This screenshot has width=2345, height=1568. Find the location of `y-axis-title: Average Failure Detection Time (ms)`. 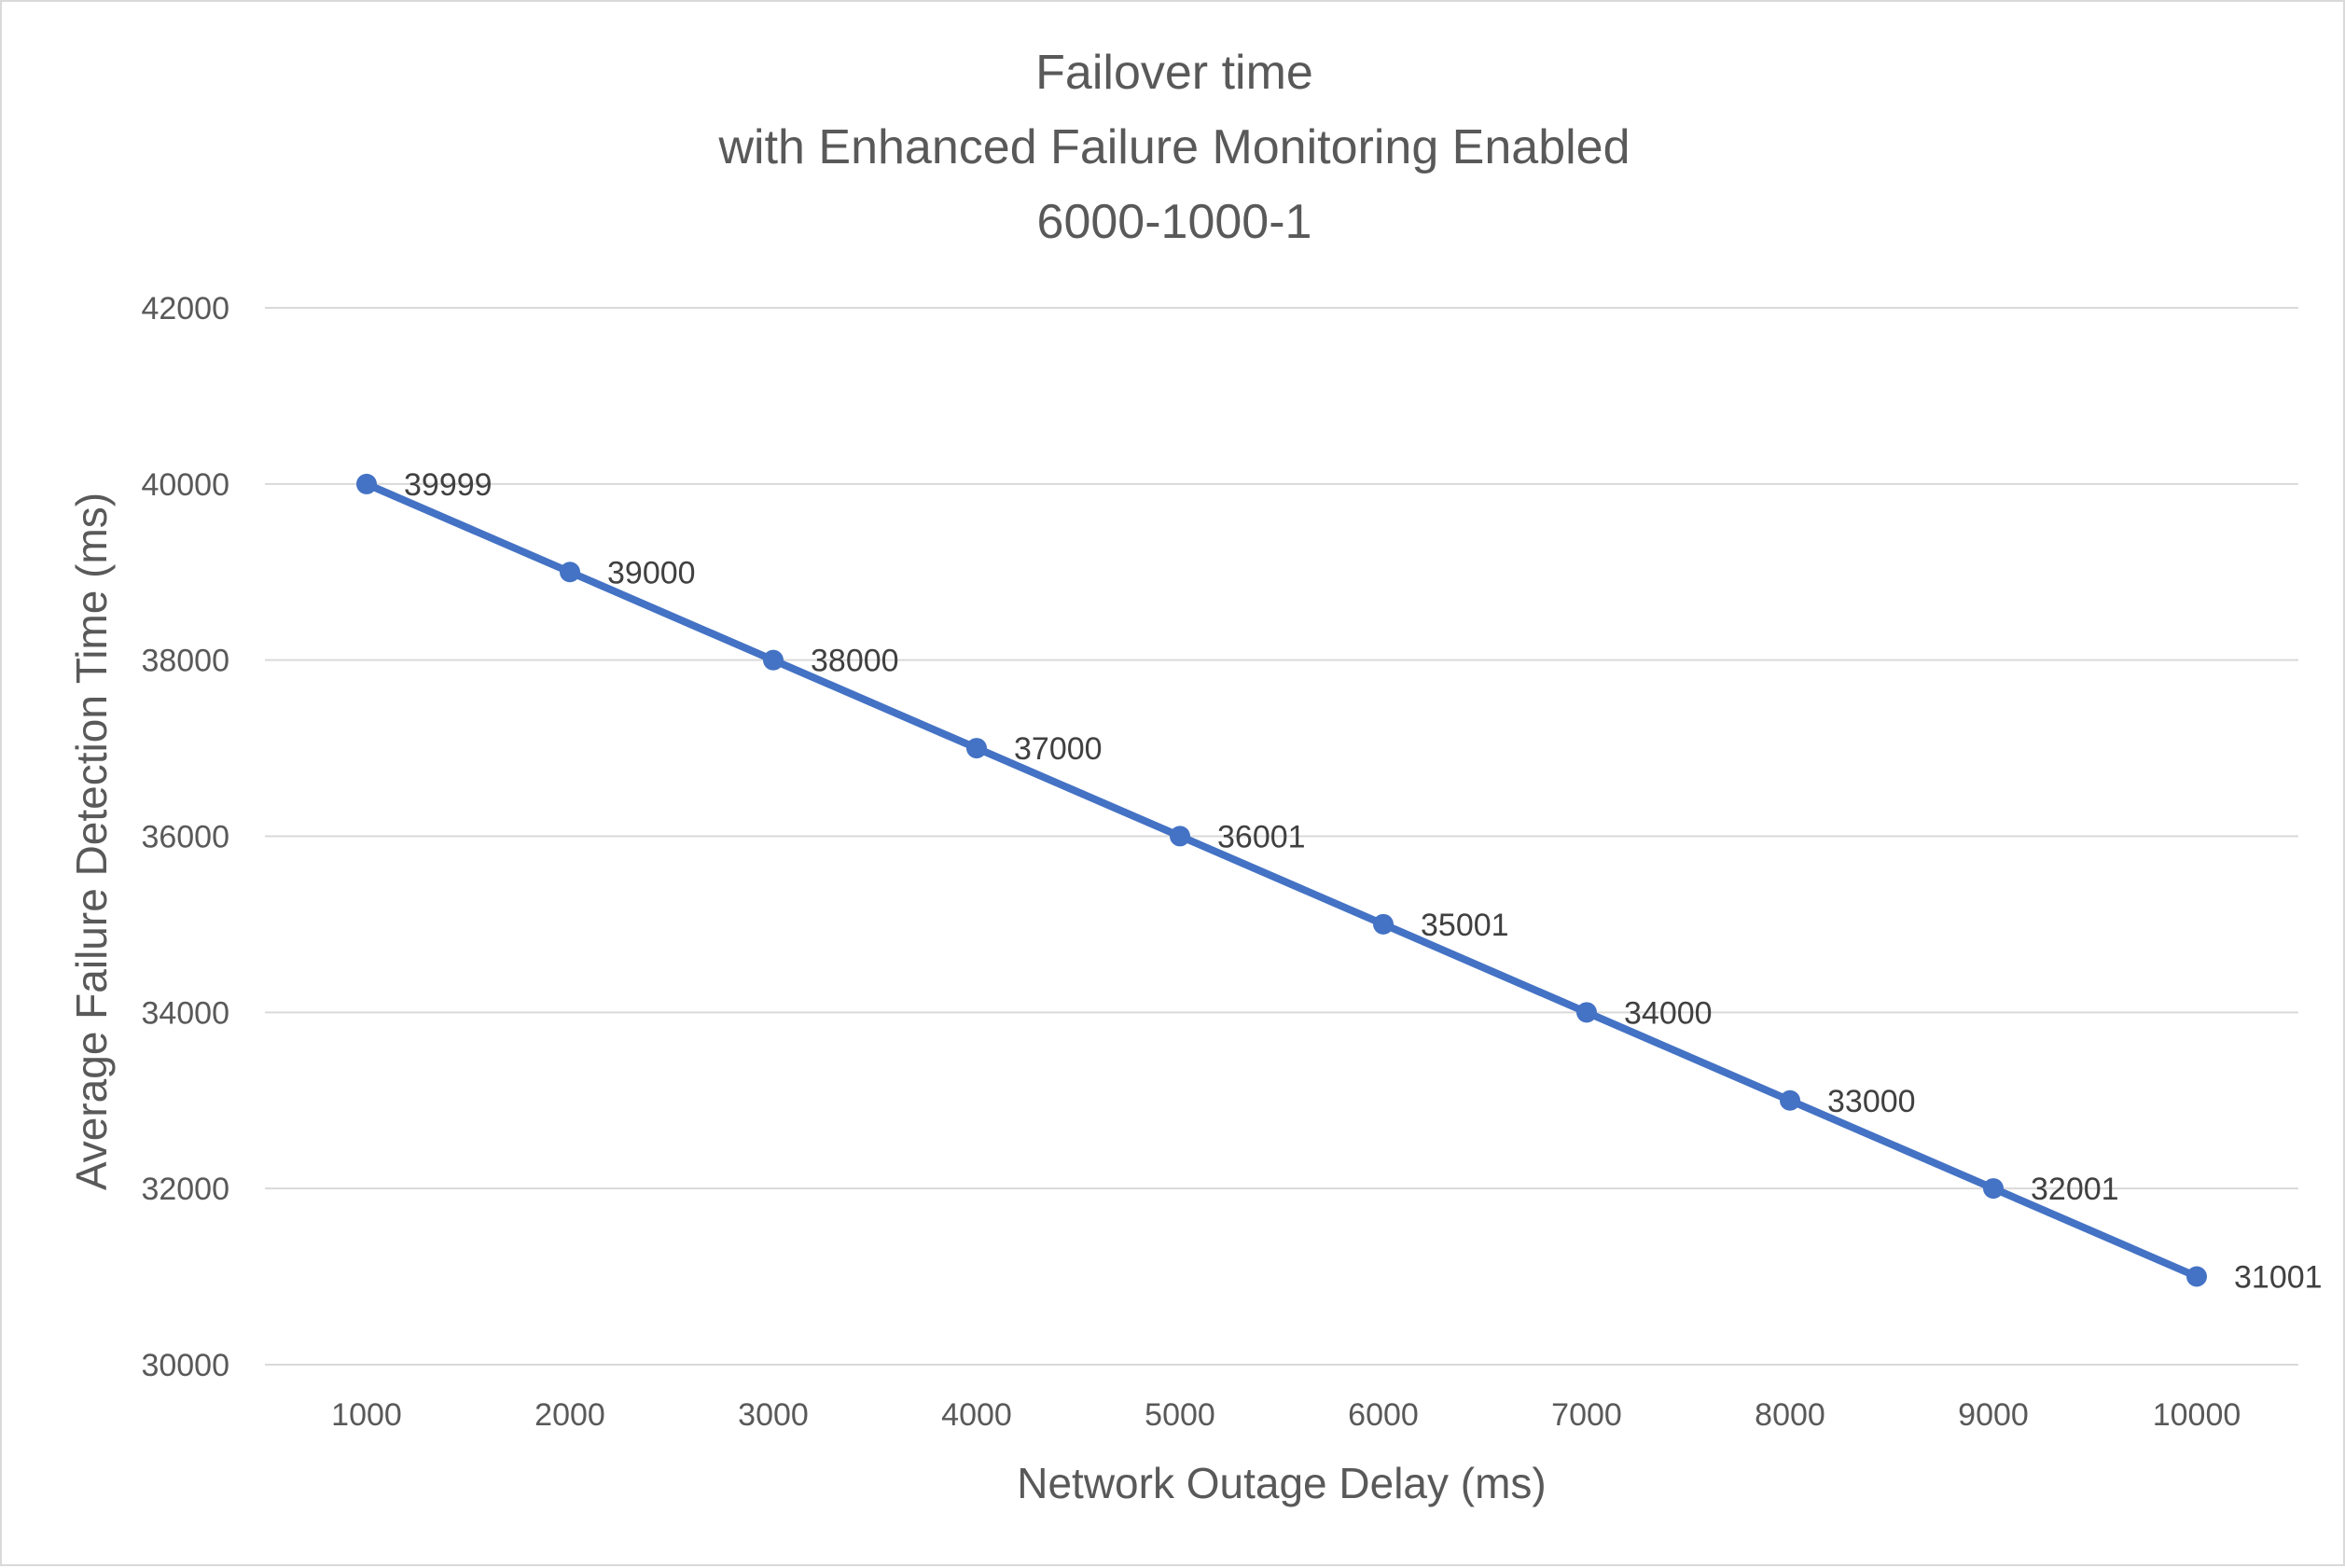

y-axis-title: Average Failure Detection Time (ms) is located at coordinates (91, 841).